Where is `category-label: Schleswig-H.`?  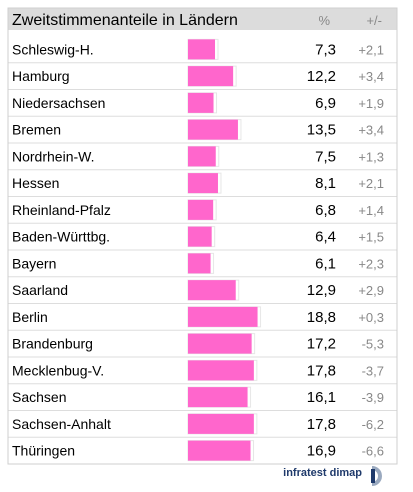 category-label: Schleswig-H. is located at coordinates (53, 49).